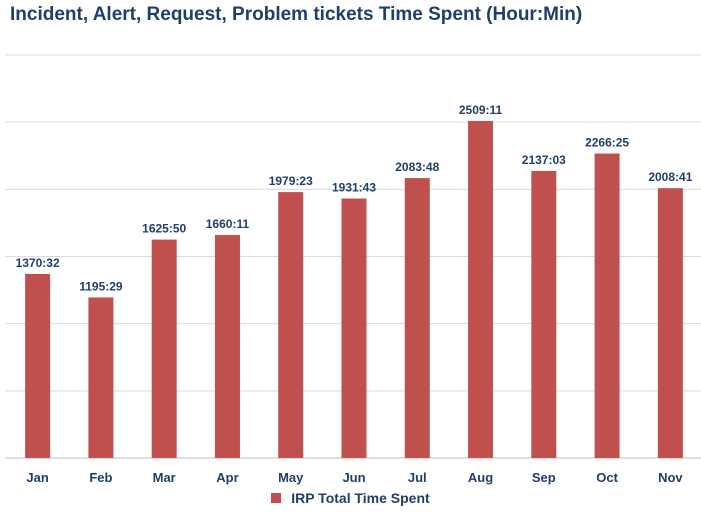 This screenshot has width=701, height=529. What do you see at coordinates (164, 477) in the screenshot?
I see `x-tick-label-mar: Mar` at bounding box center [164, 477].